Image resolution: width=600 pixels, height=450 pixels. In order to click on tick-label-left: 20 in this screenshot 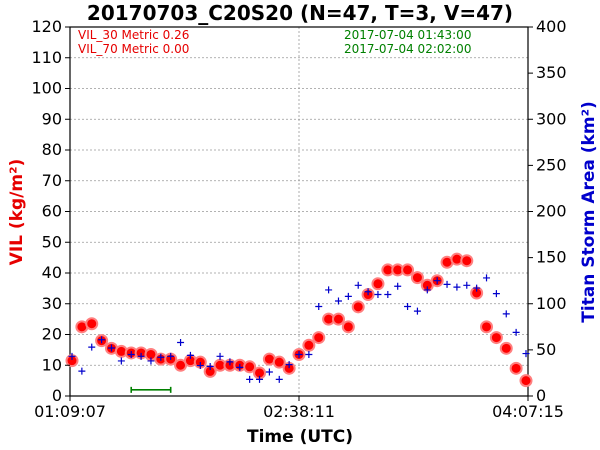, I will do `click(52, 334)`.